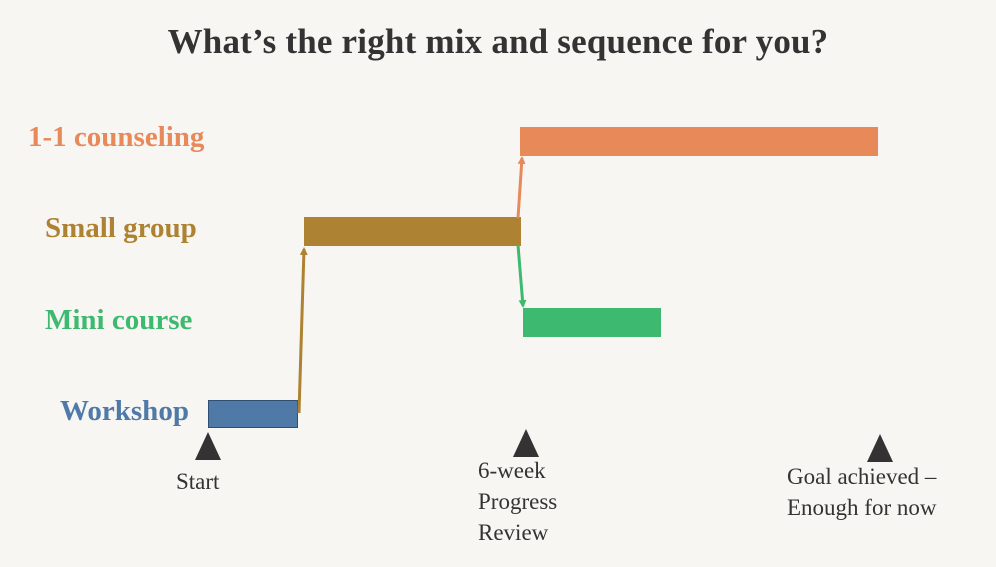 The width and height of the screenshot is (996, 567). I want to click on triangle-marker-start-icon, so click(208, 446).